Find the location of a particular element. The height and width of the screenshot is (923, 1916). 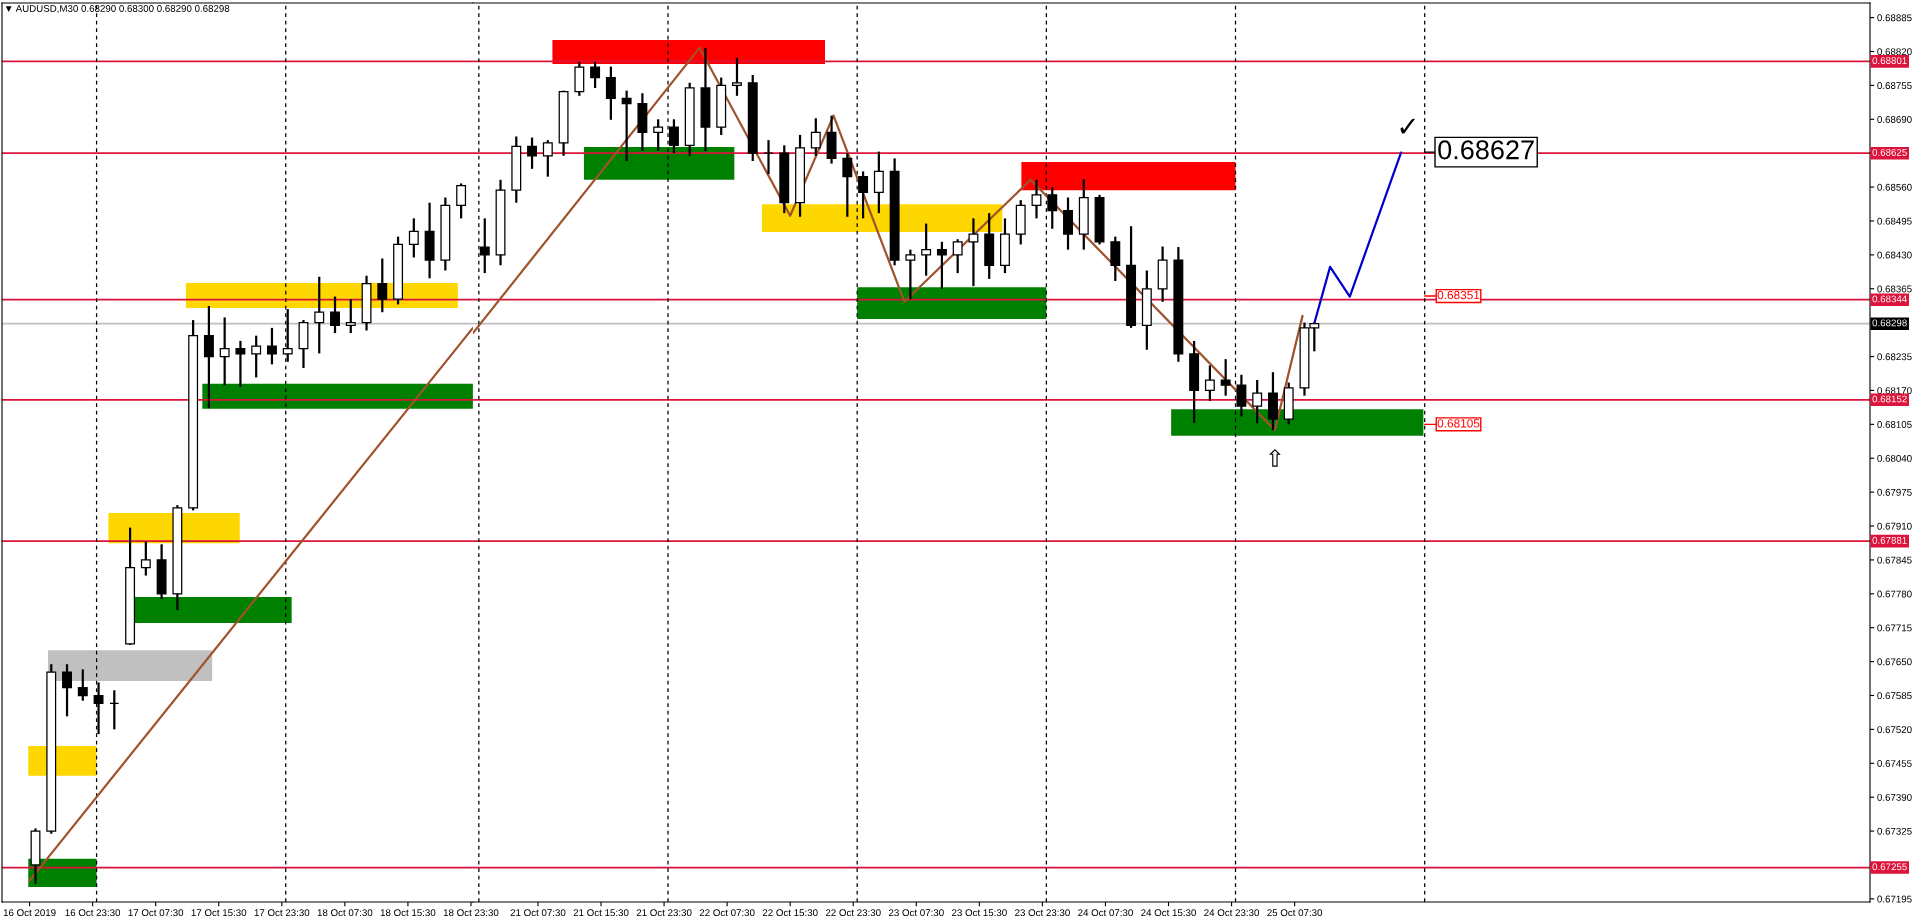

ref-line-label: 0.68801 is located at coordinates (1889, 61).